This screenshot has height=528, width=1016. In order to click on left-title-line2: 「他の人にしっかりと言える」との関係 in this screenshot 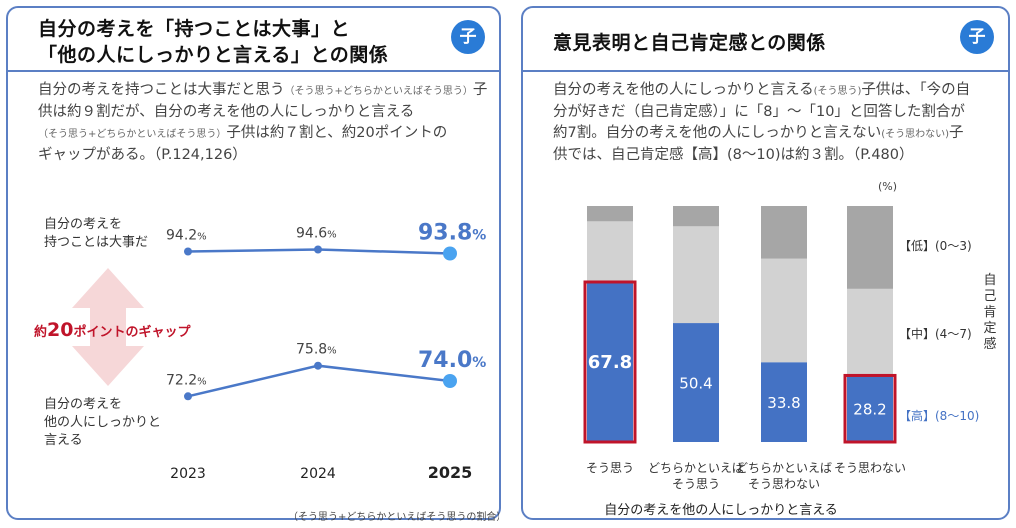, I will do `click(213, 55)`.